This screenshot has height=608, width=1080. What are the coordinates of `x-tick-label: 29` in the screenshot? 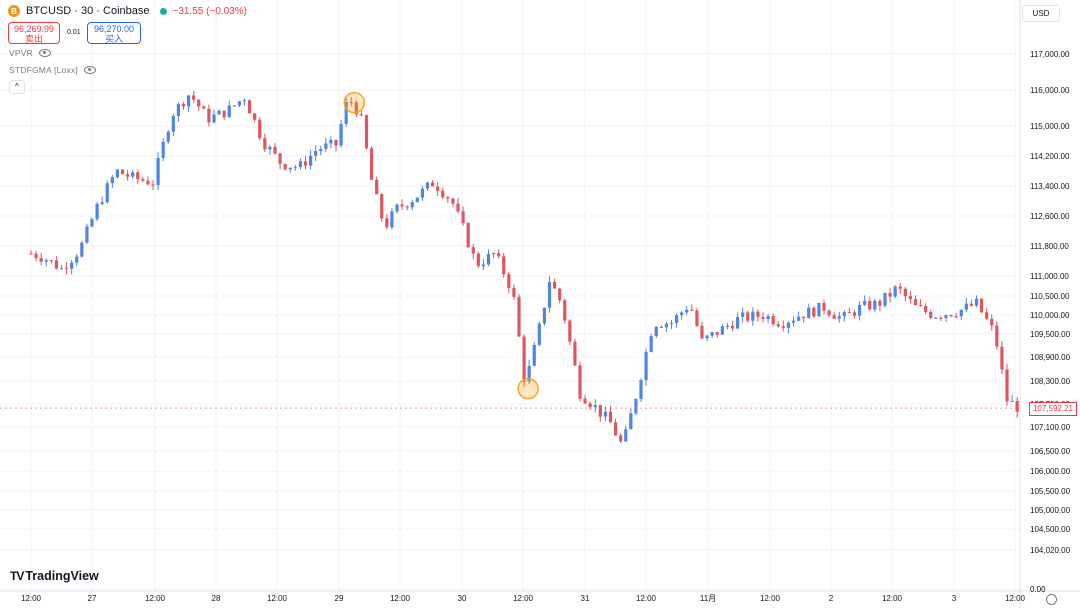 It's located at (339, 598).